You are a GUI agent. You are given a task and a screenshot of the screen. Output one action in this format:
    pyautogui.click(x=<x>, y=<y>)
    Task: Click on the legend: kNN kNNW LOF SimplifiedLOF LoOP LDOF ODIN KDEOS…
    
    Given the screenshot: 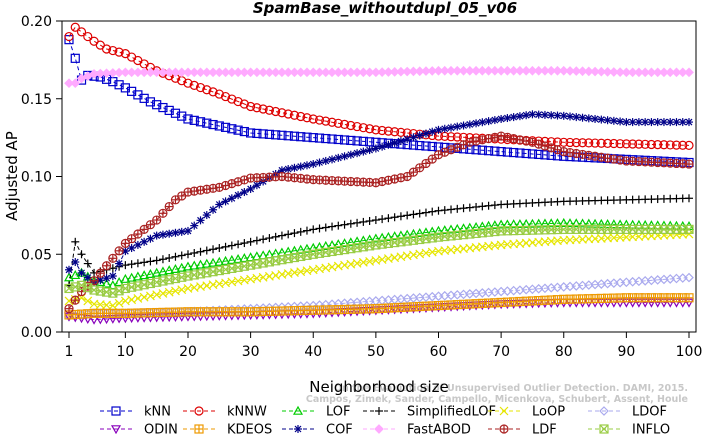 What is the action you would take?
    pyautogui.click(x=385, y=419)
    